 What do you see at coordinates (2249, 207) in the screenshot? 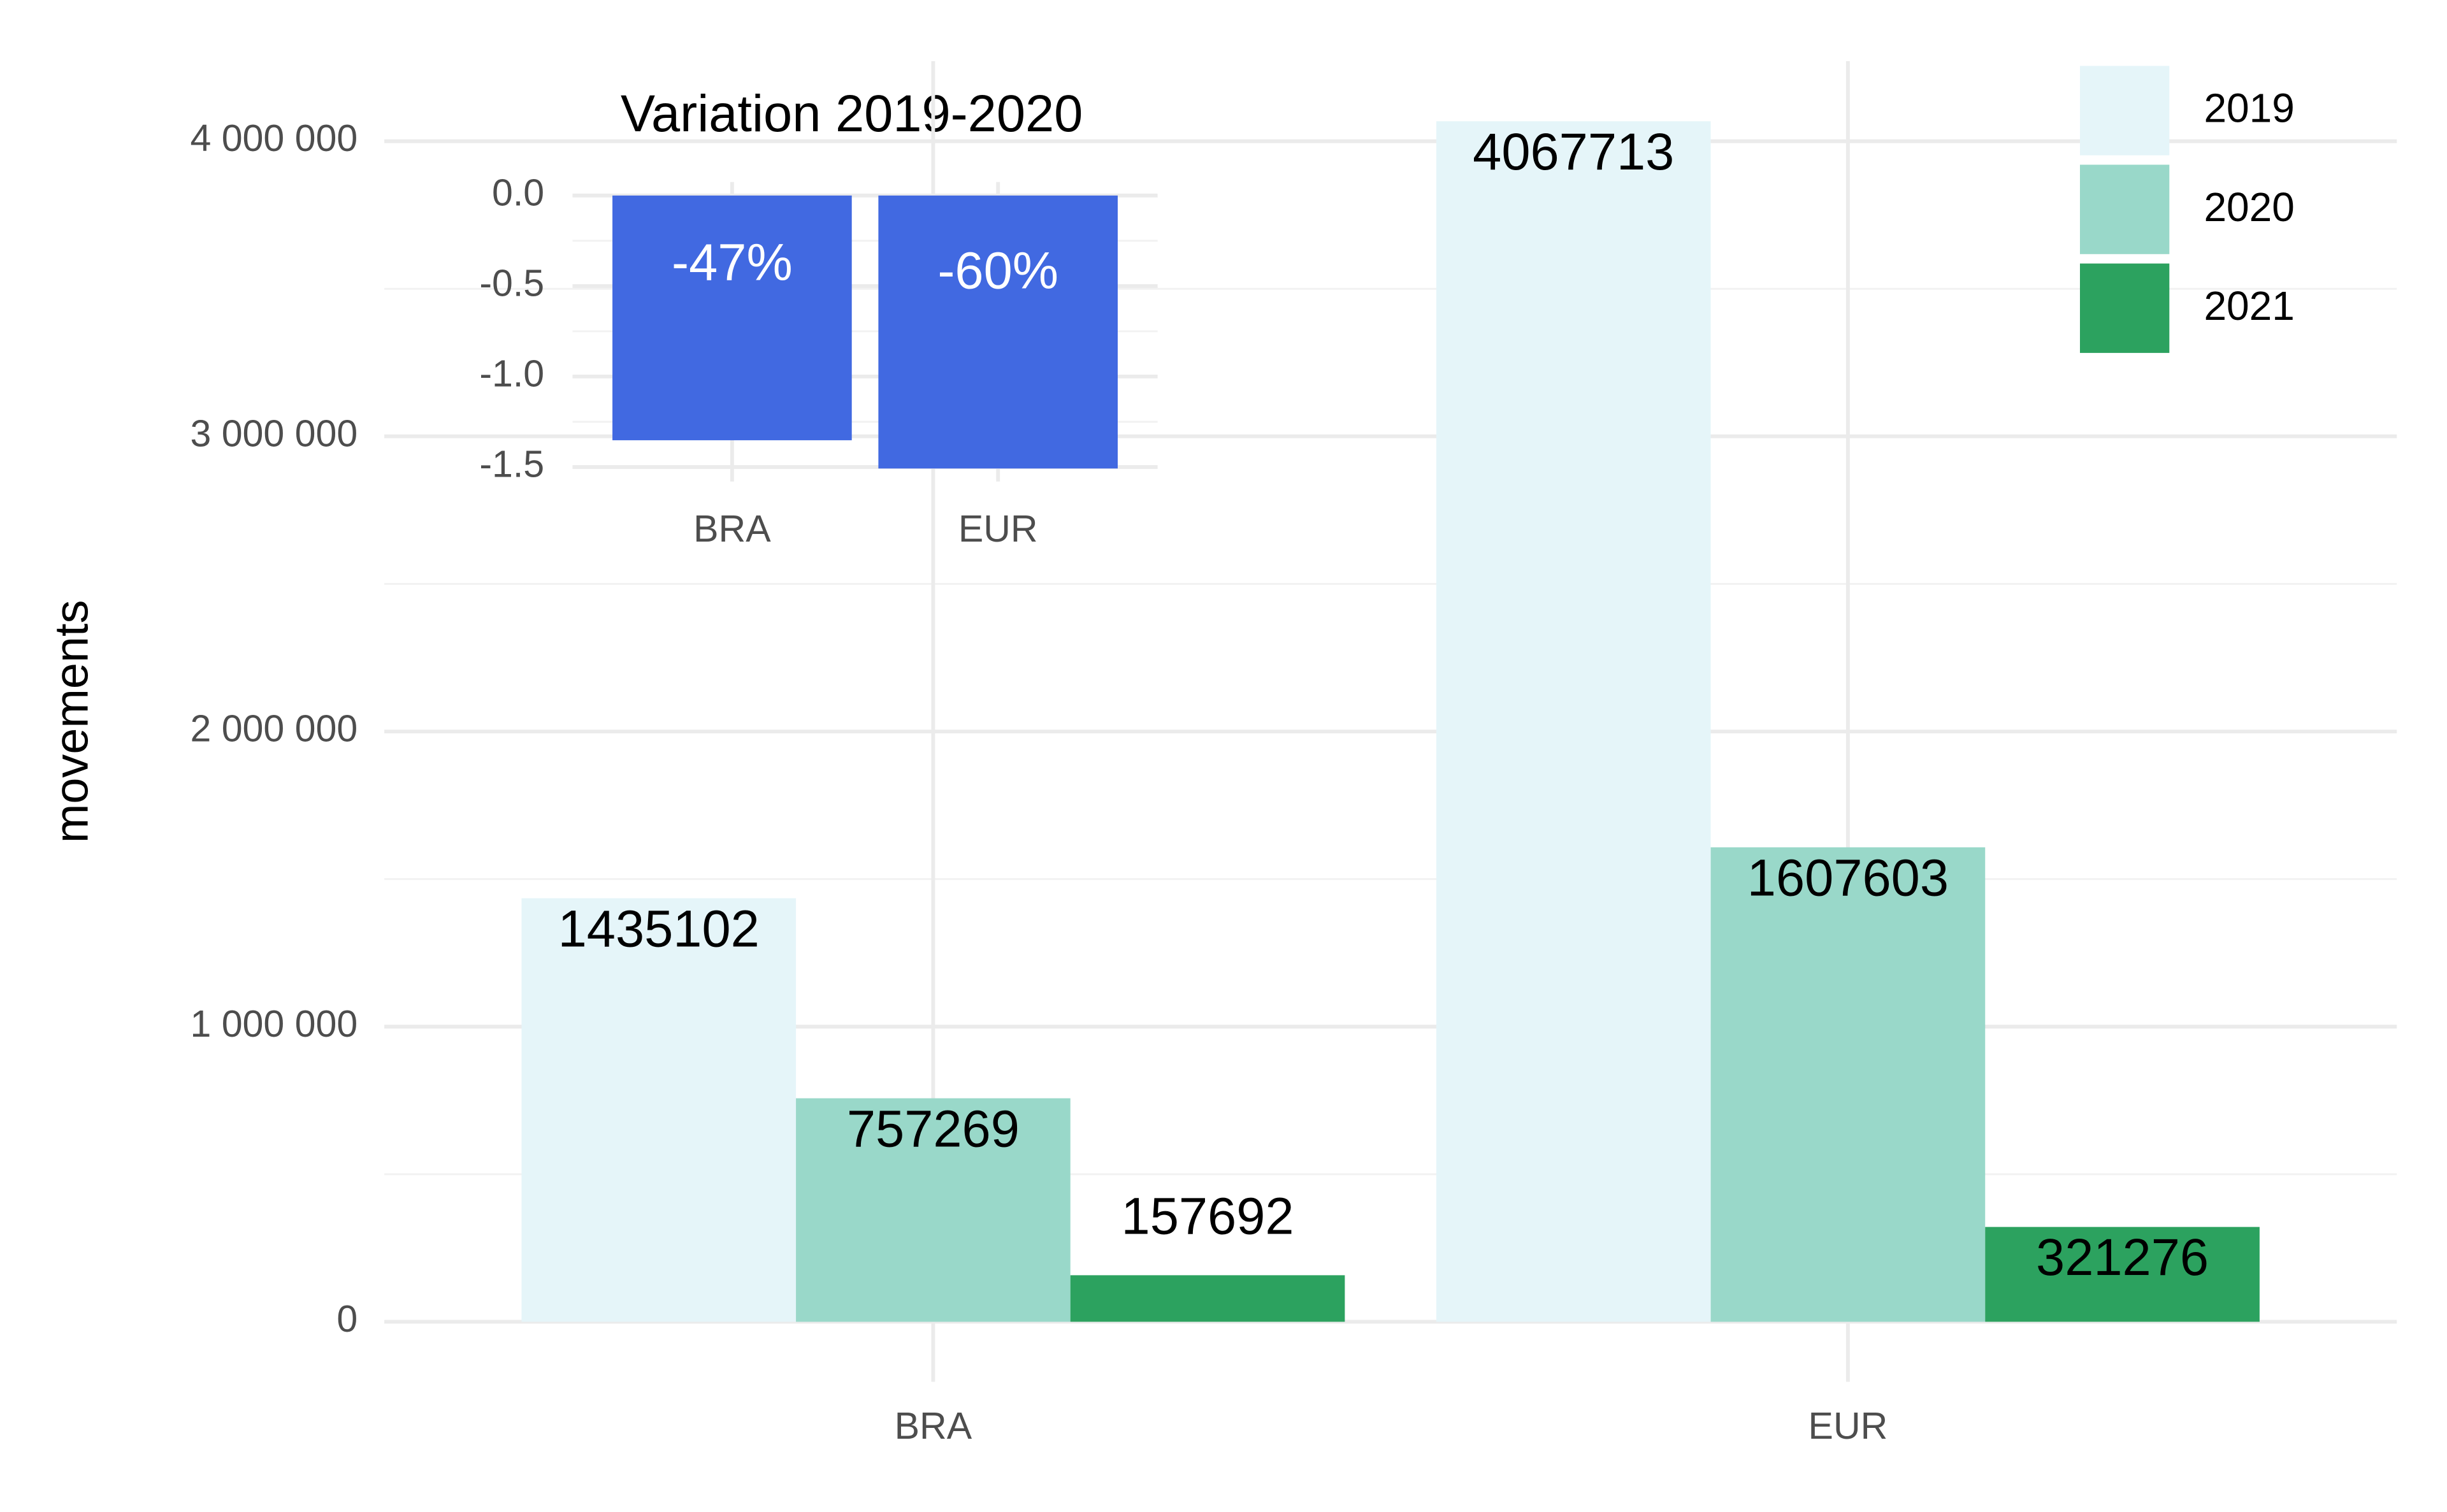
I see `legend-label: 2020` at bounding box center [2249, 207].